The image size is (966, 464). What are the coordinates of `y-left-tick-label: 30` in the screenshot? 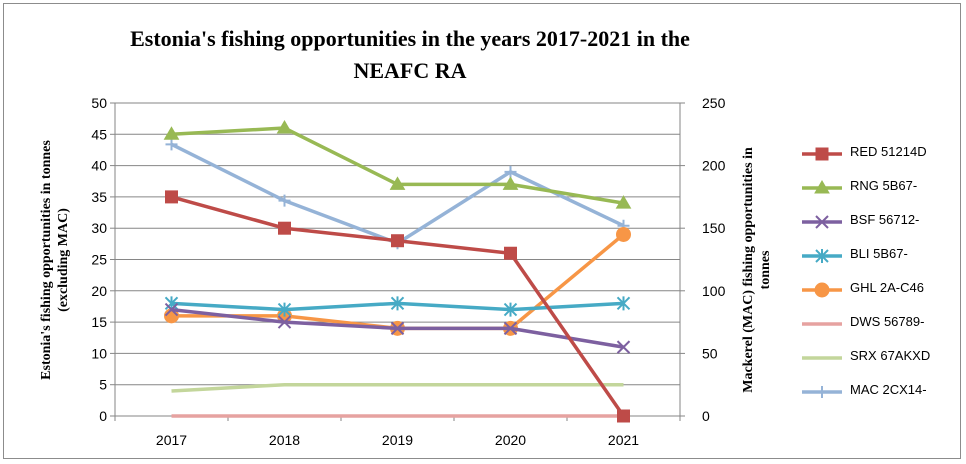 It's located at (99, 228).